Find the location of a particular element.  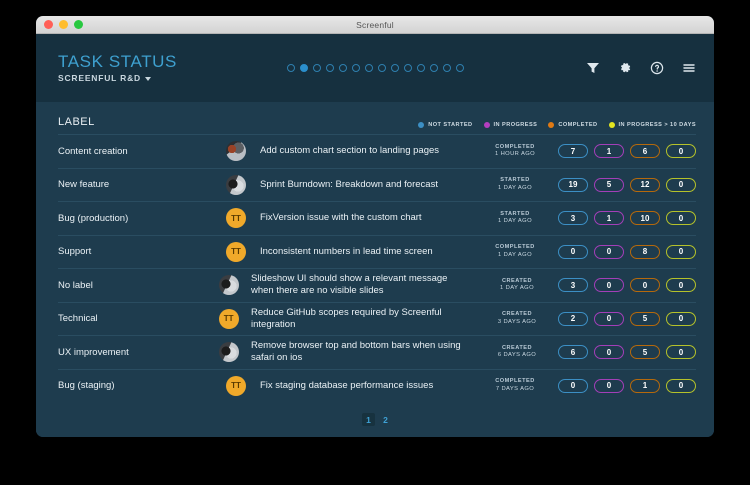

page-button-2: 2 is located at coordinates (385, 419).